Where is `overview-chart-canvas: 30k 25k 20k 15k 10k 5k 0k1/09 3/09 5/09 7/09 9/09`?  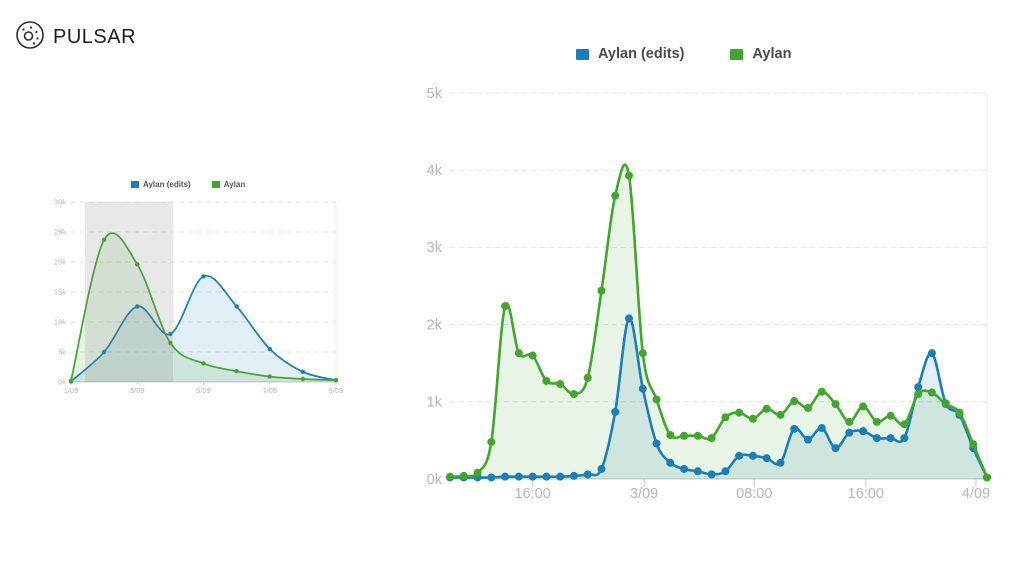
overview-chart-canvas: 30k 25k 20k 15k 10k 5k 0k1/09 3/09 5/09 7/09 9/09 is located at coordinates (200, 302).